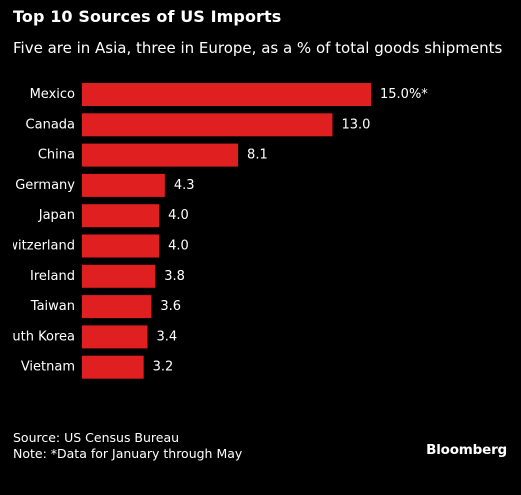 The width and height of the screenshot is (521, 495). What do you see at coordinates (48, 367) in the screenshot?
I see `category-label: Vietnam` at bounding box center [48, 367].